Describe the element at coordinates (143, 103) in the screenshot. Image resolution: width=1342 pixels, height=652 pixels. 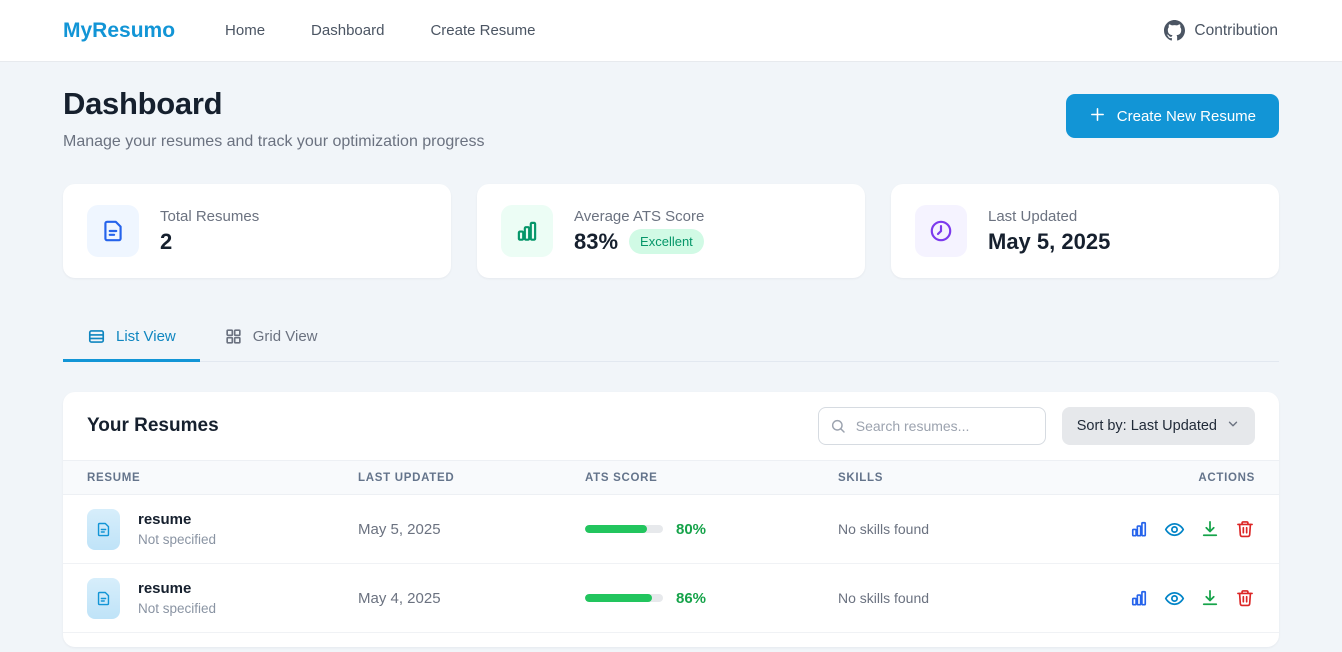
I see `page-title: Dashboard` at that location.